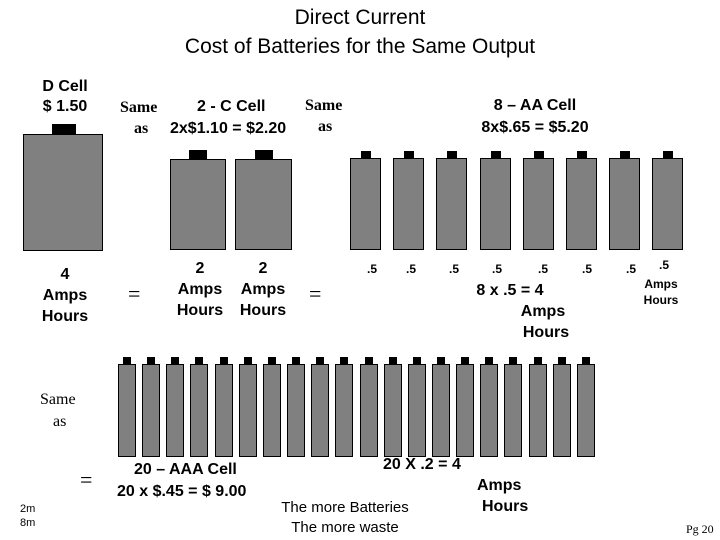 This screenshot has height=540, width=720. I want to click on aa-cell-3-value: .5, so click(454, 269).